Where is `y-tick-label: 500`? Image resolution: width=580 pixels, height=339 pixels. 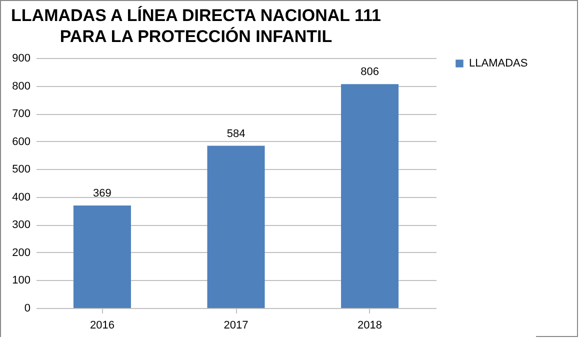 y-tick-label: 500 is located at coordinates (21, 170).